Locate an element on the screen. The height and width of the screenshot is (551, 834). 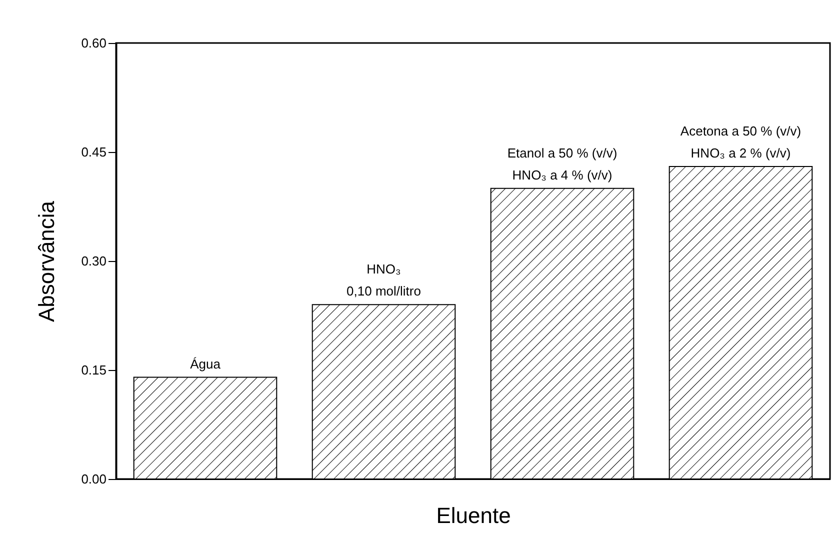
text: HNO₃ 0,10 mol/litro is located at coordinates (383, 280).